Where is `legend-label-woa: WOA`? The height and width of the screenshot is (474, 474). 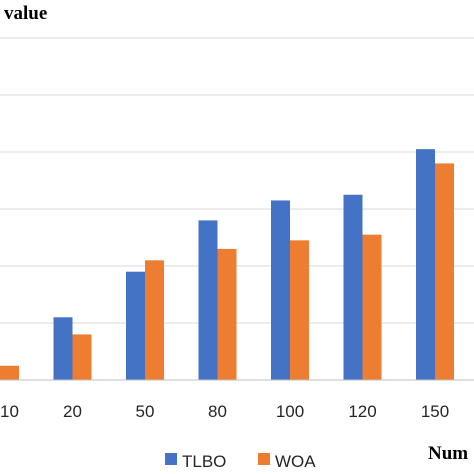 legend-label-woa: WOA is located at coordinates (295, 461).